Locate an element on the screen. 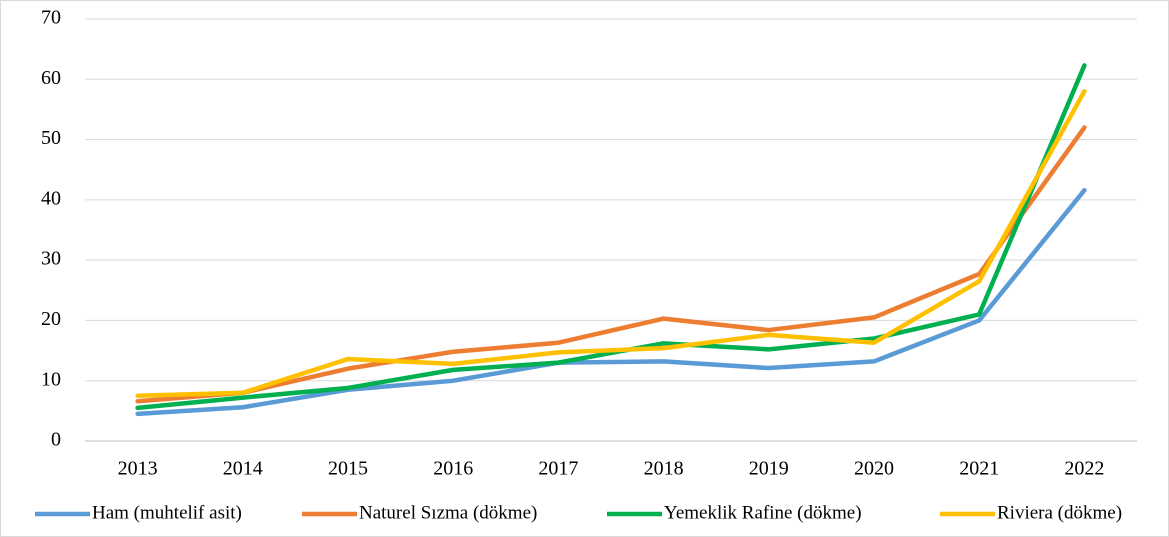 The image size is (1169, 537). x-tick-label: 2017 is located at coordinates (558, 469).